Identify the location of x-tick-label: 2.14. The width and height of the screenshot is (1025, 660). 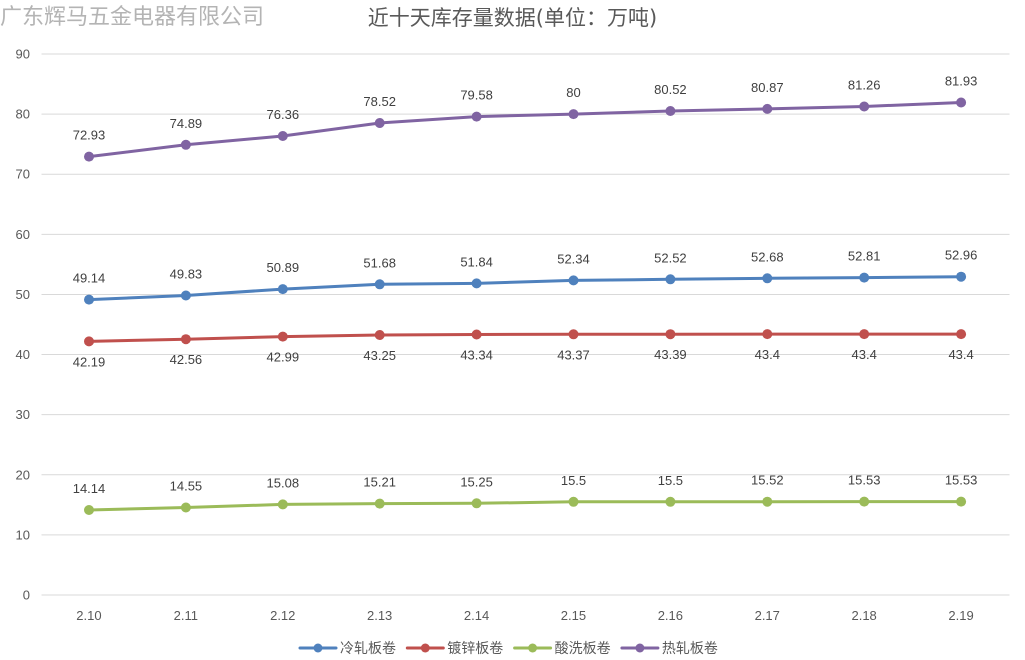
(476, 615).